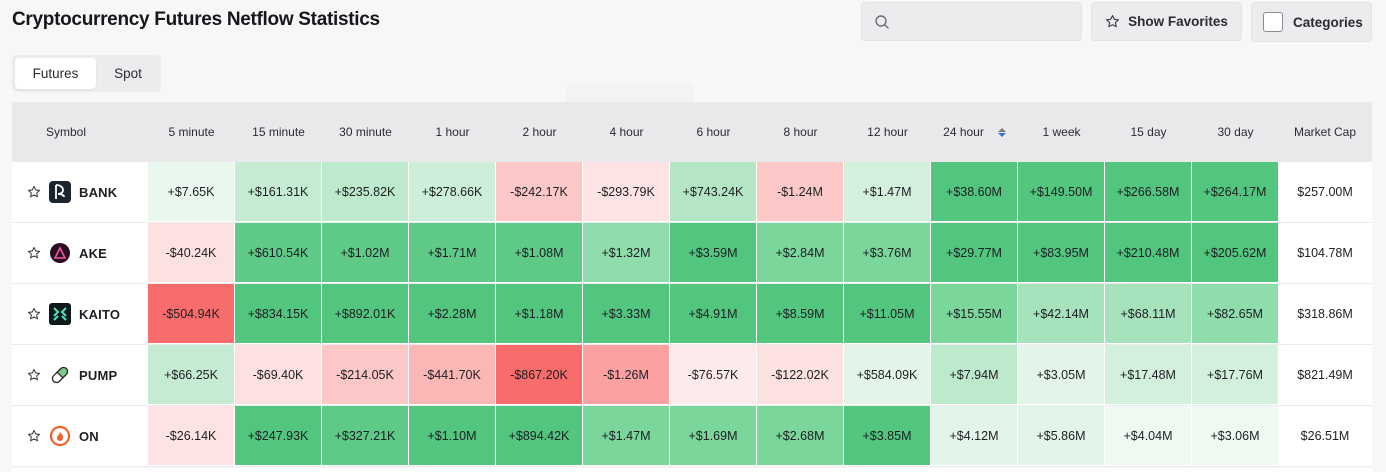 This screenshot has width=1386, height=472. Describe the element at coordinates (365, 192) in the screenshot. I see `netflow-cell: +$235.82K` at that location.